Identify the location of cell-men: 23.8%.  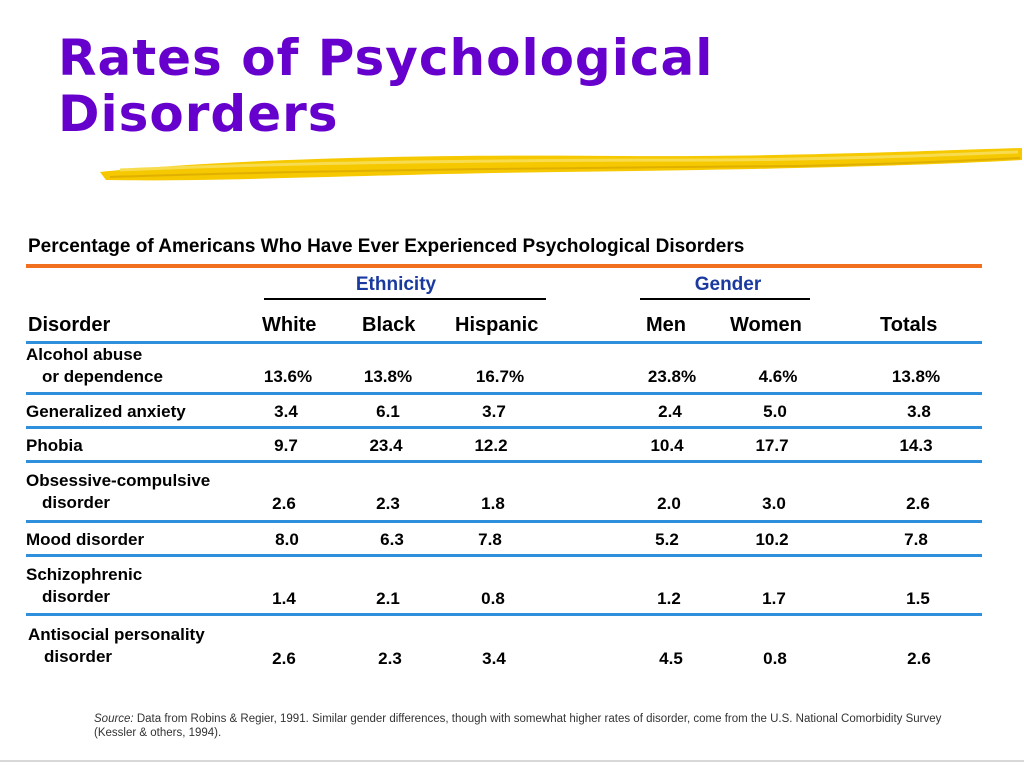
(672, 376).